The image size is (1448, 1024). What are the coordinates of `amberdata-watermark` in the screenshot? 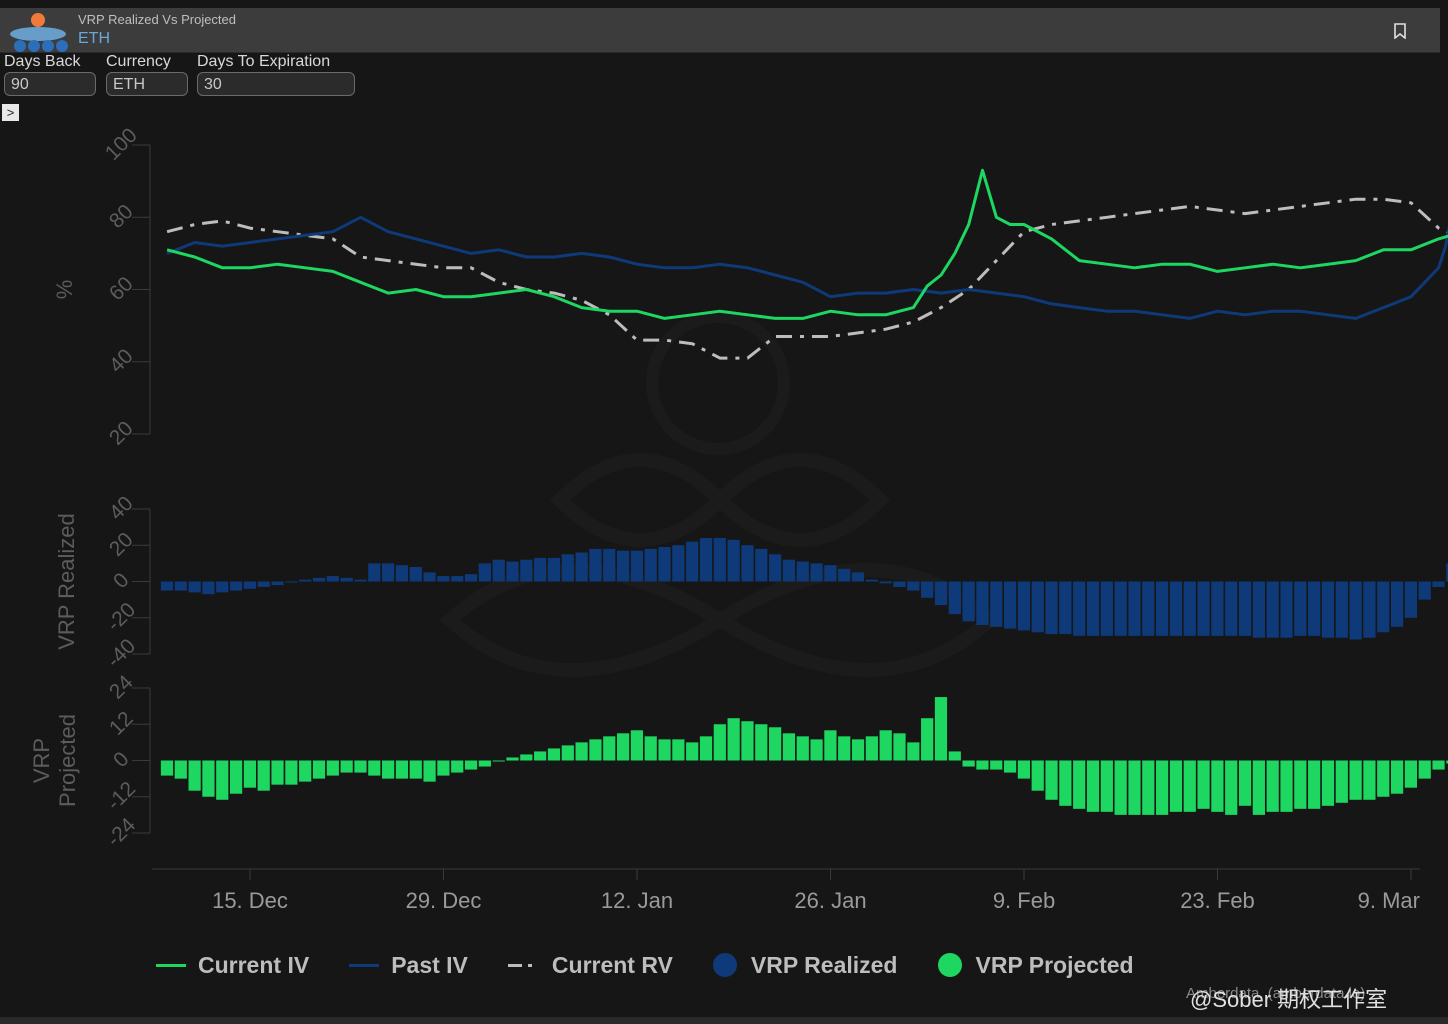 It's located at (720, 494).